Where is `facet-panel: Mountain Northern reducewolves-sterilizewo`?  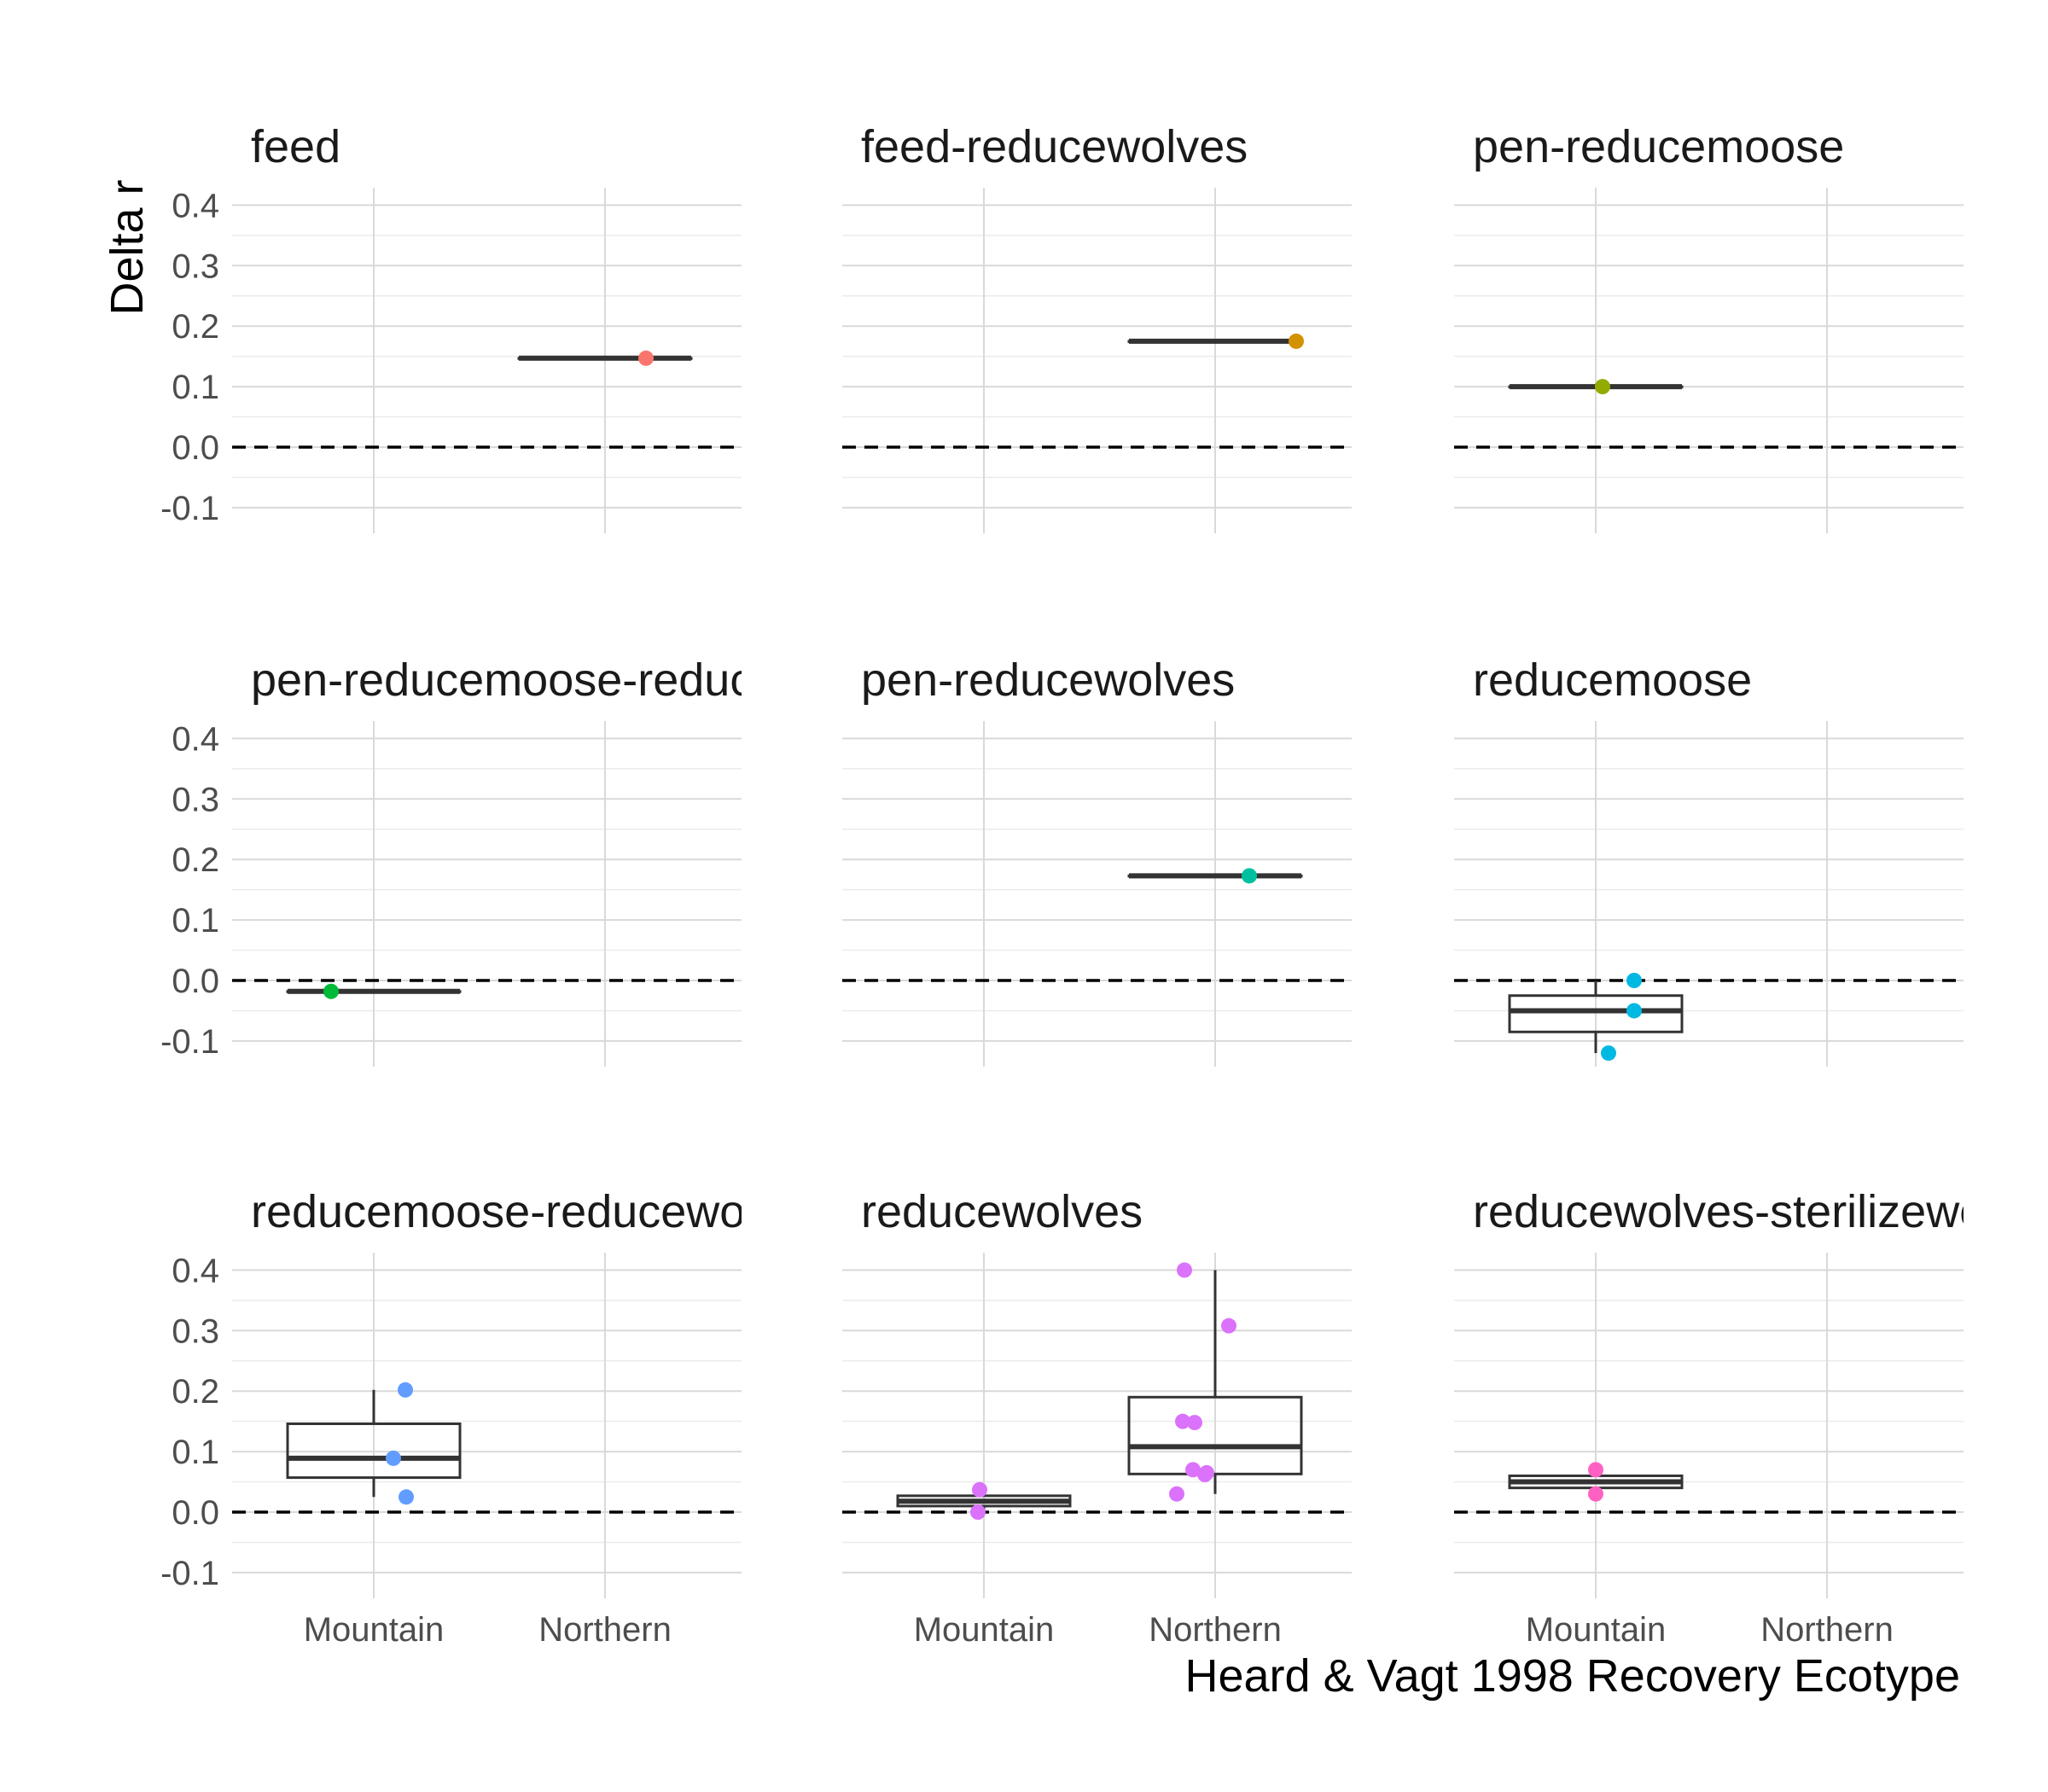 facet-panel: Mountain Northern reducewolves-sterilizewo is located at coordinates (1719, 1417).